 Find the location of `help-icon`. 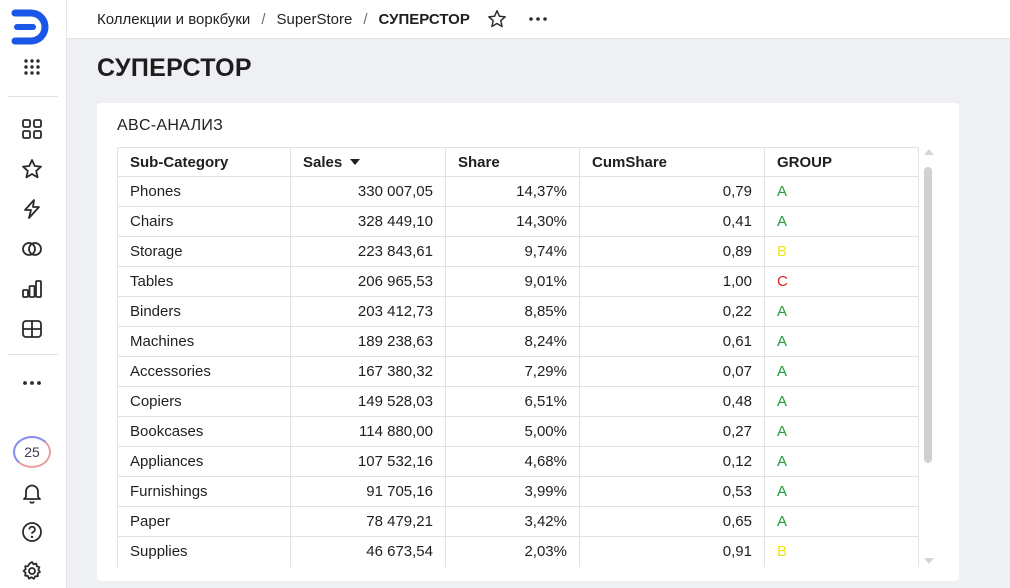

help-icon is located at coordinates (32, 532).